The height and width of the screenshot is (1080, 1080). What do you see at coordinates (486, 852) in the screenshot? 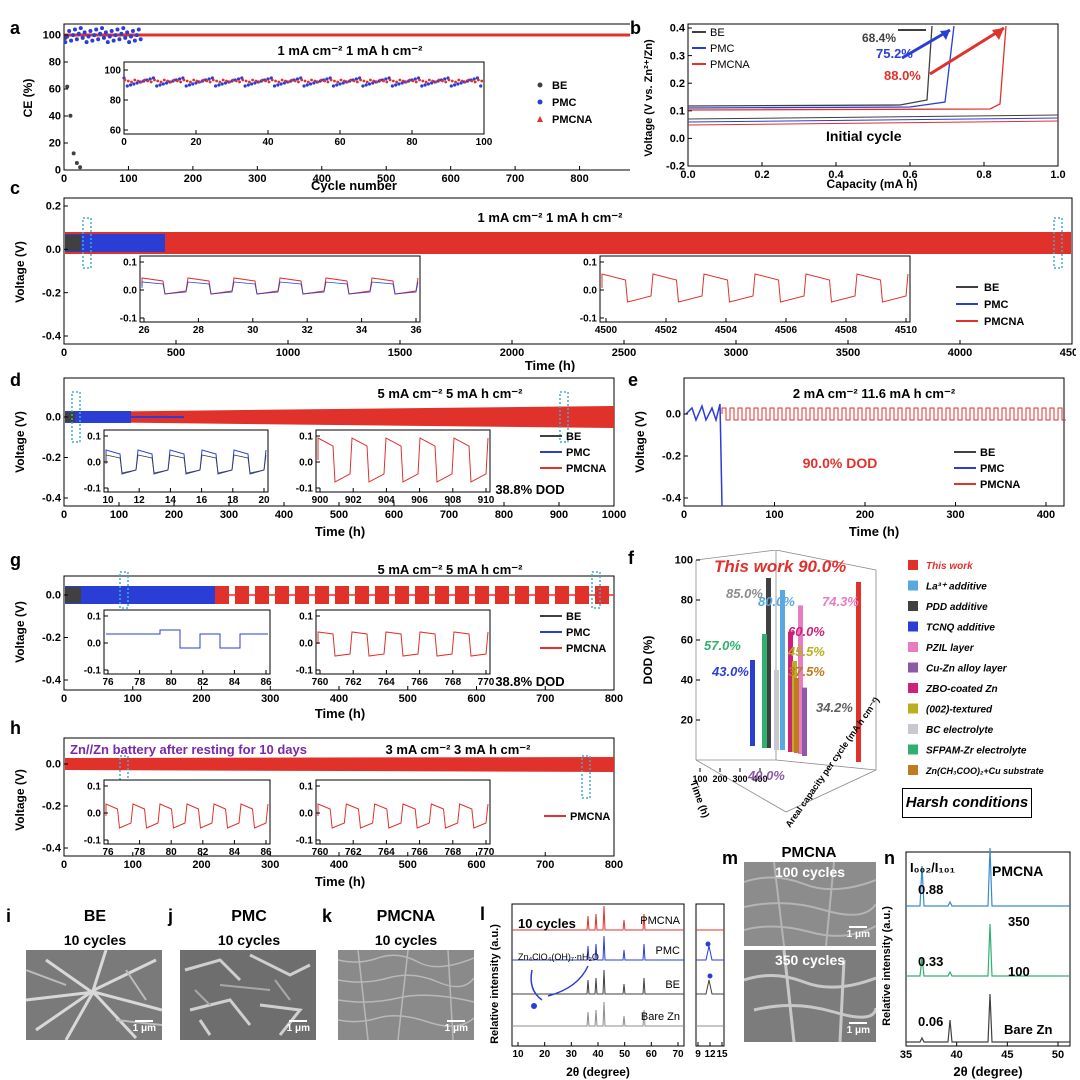
I see `x-tick-label: 770` at bounding box center [486, 852].